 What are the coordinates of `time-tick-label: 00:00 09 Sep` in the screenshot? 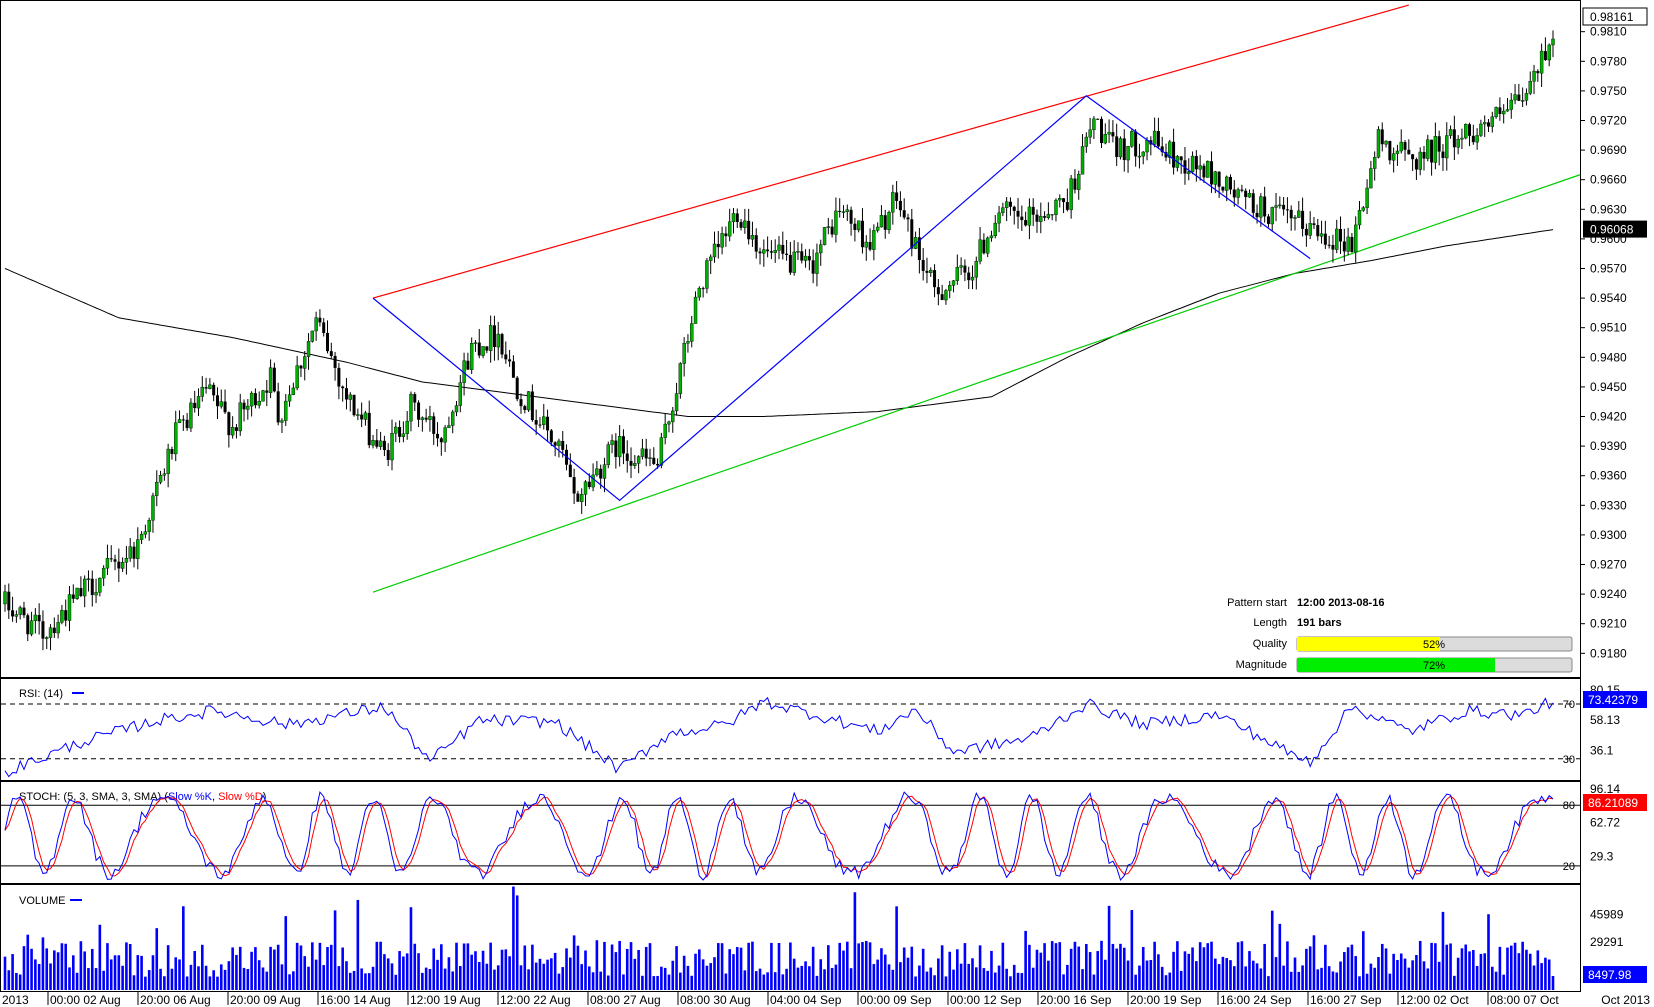 It's located at (896, 1000).